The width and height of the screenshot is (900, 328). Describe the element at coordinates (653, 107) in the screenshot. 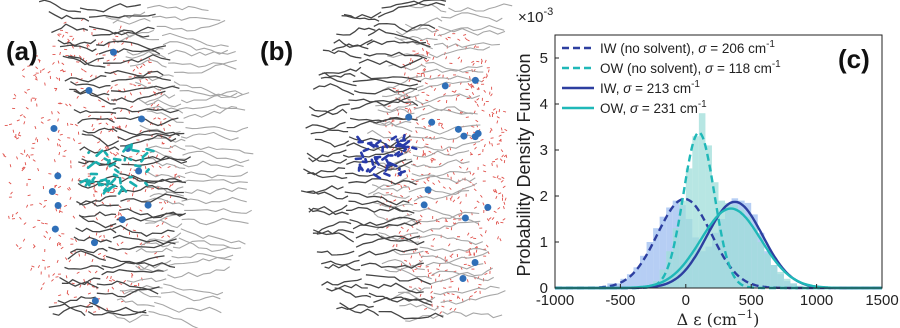

I see `legend-entry: OW, σ = 231 cm-1` at that location.